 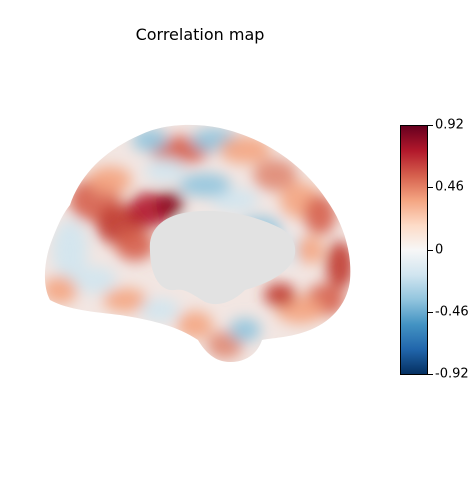 What do you see at coordinates (449, 125) in the screenshot?
I see `colorbar-tick-label: 0.92` at bounding box center [449, 125].